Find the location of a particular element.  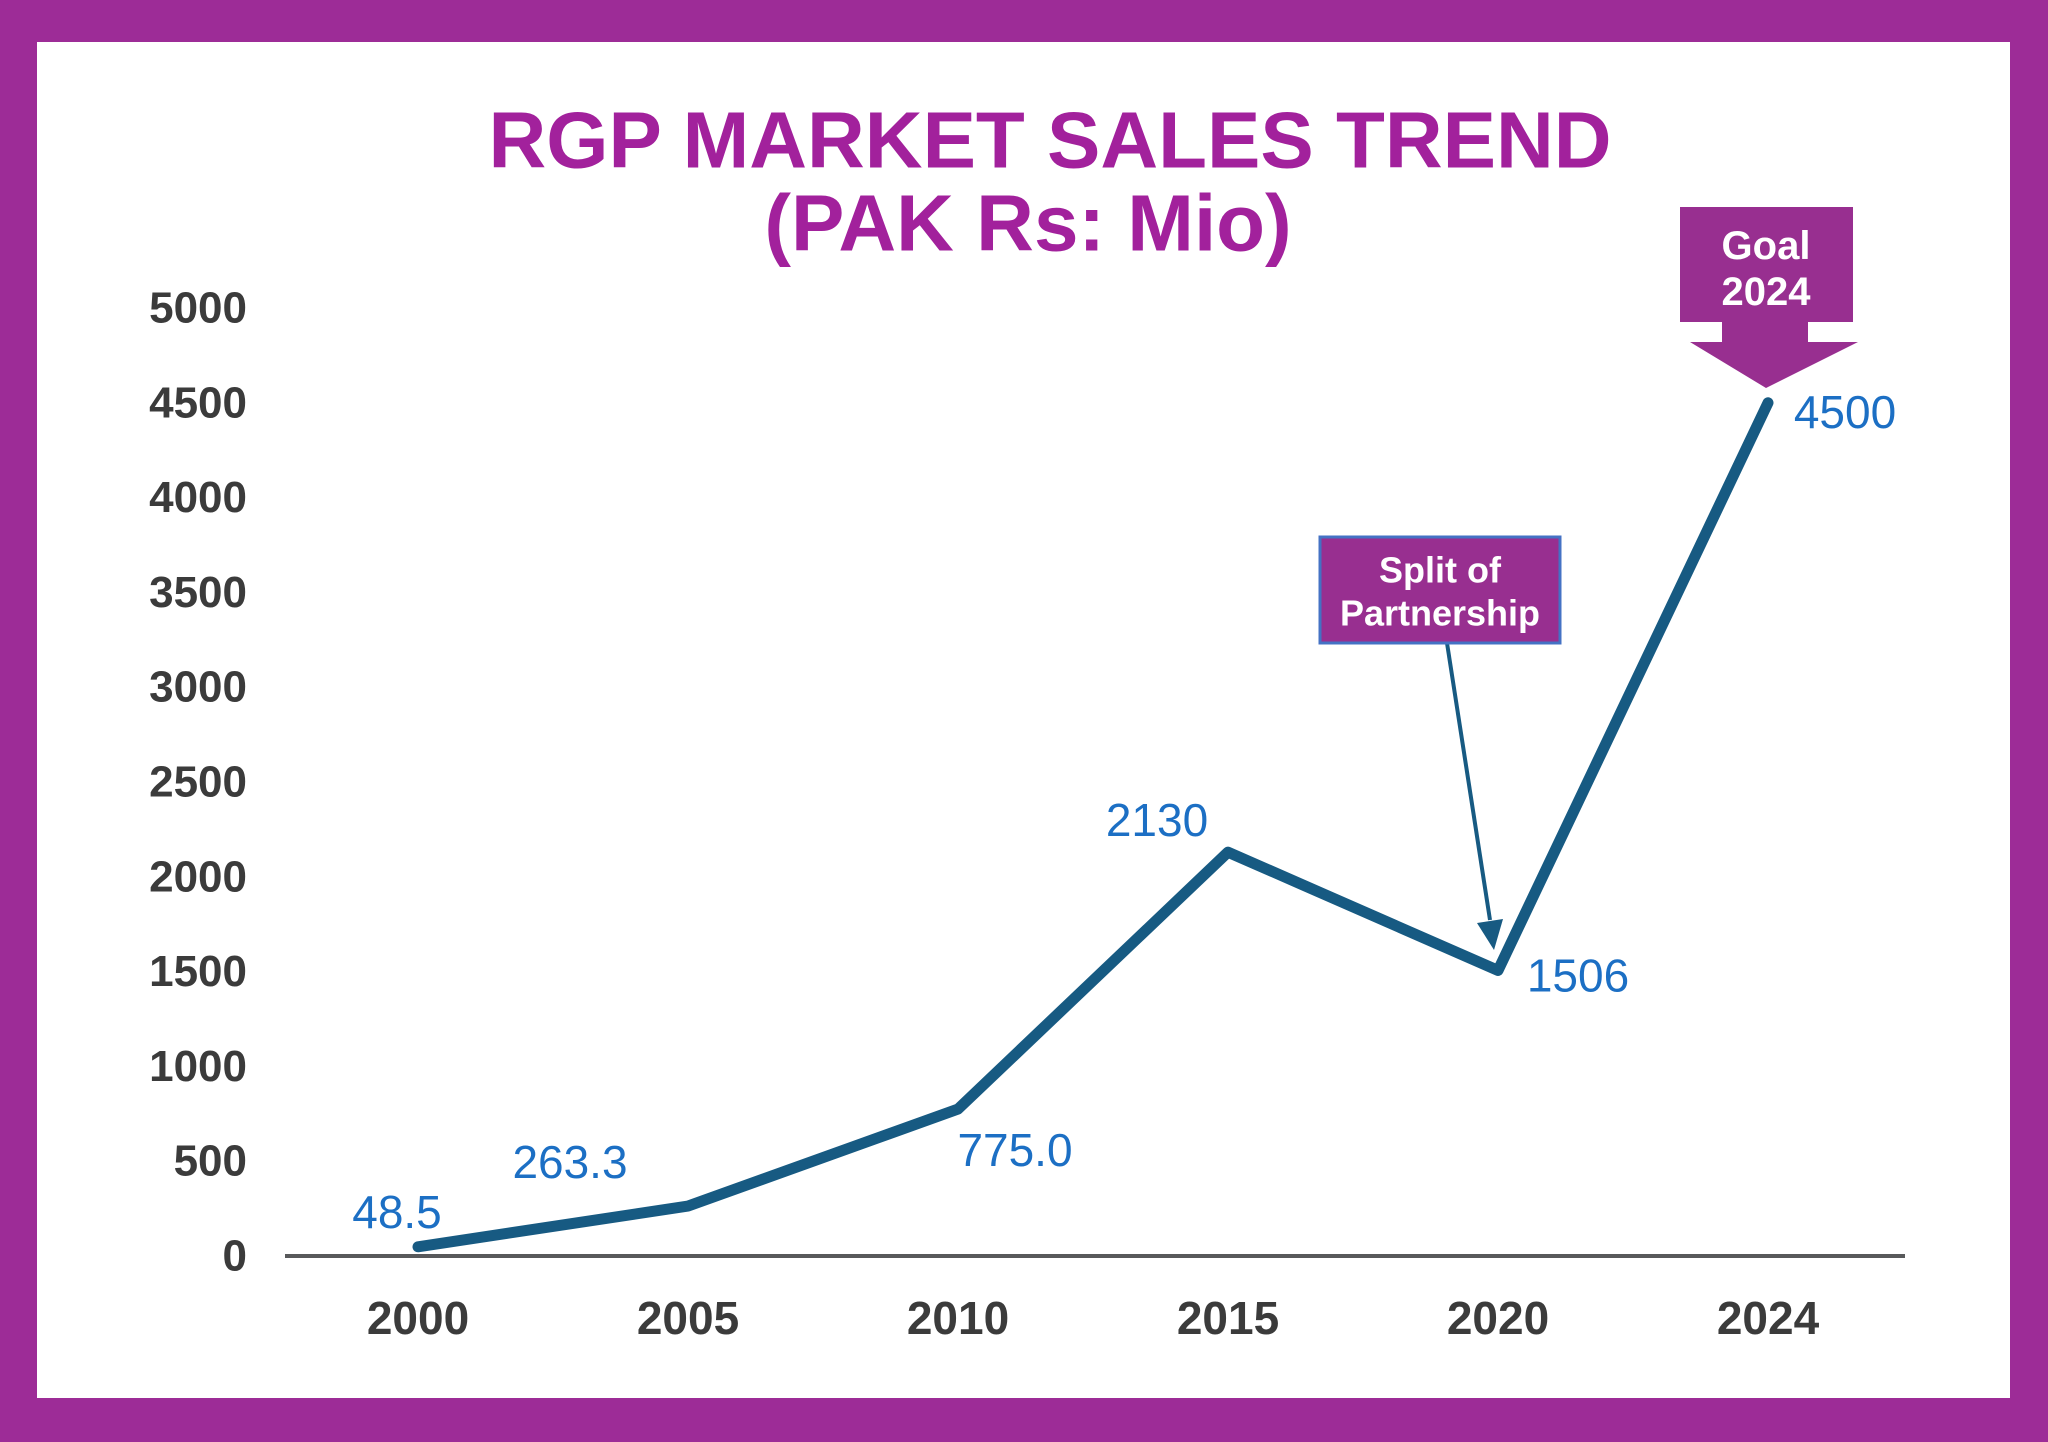

data-label-2000: 48.5 is located at coordinates (397, 1212).